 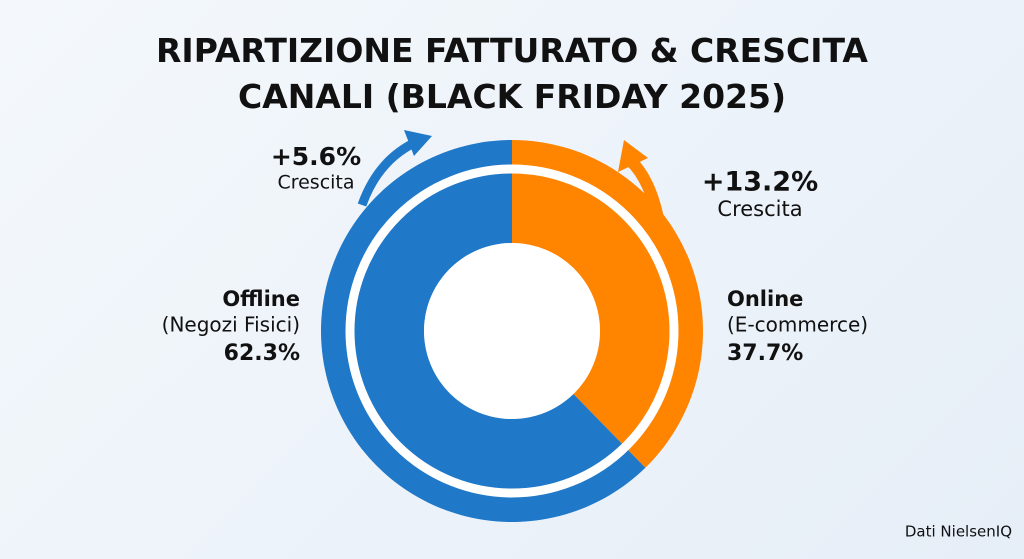 I want to click on source: Dati NielsenIQ, so click(x=958, y=532).